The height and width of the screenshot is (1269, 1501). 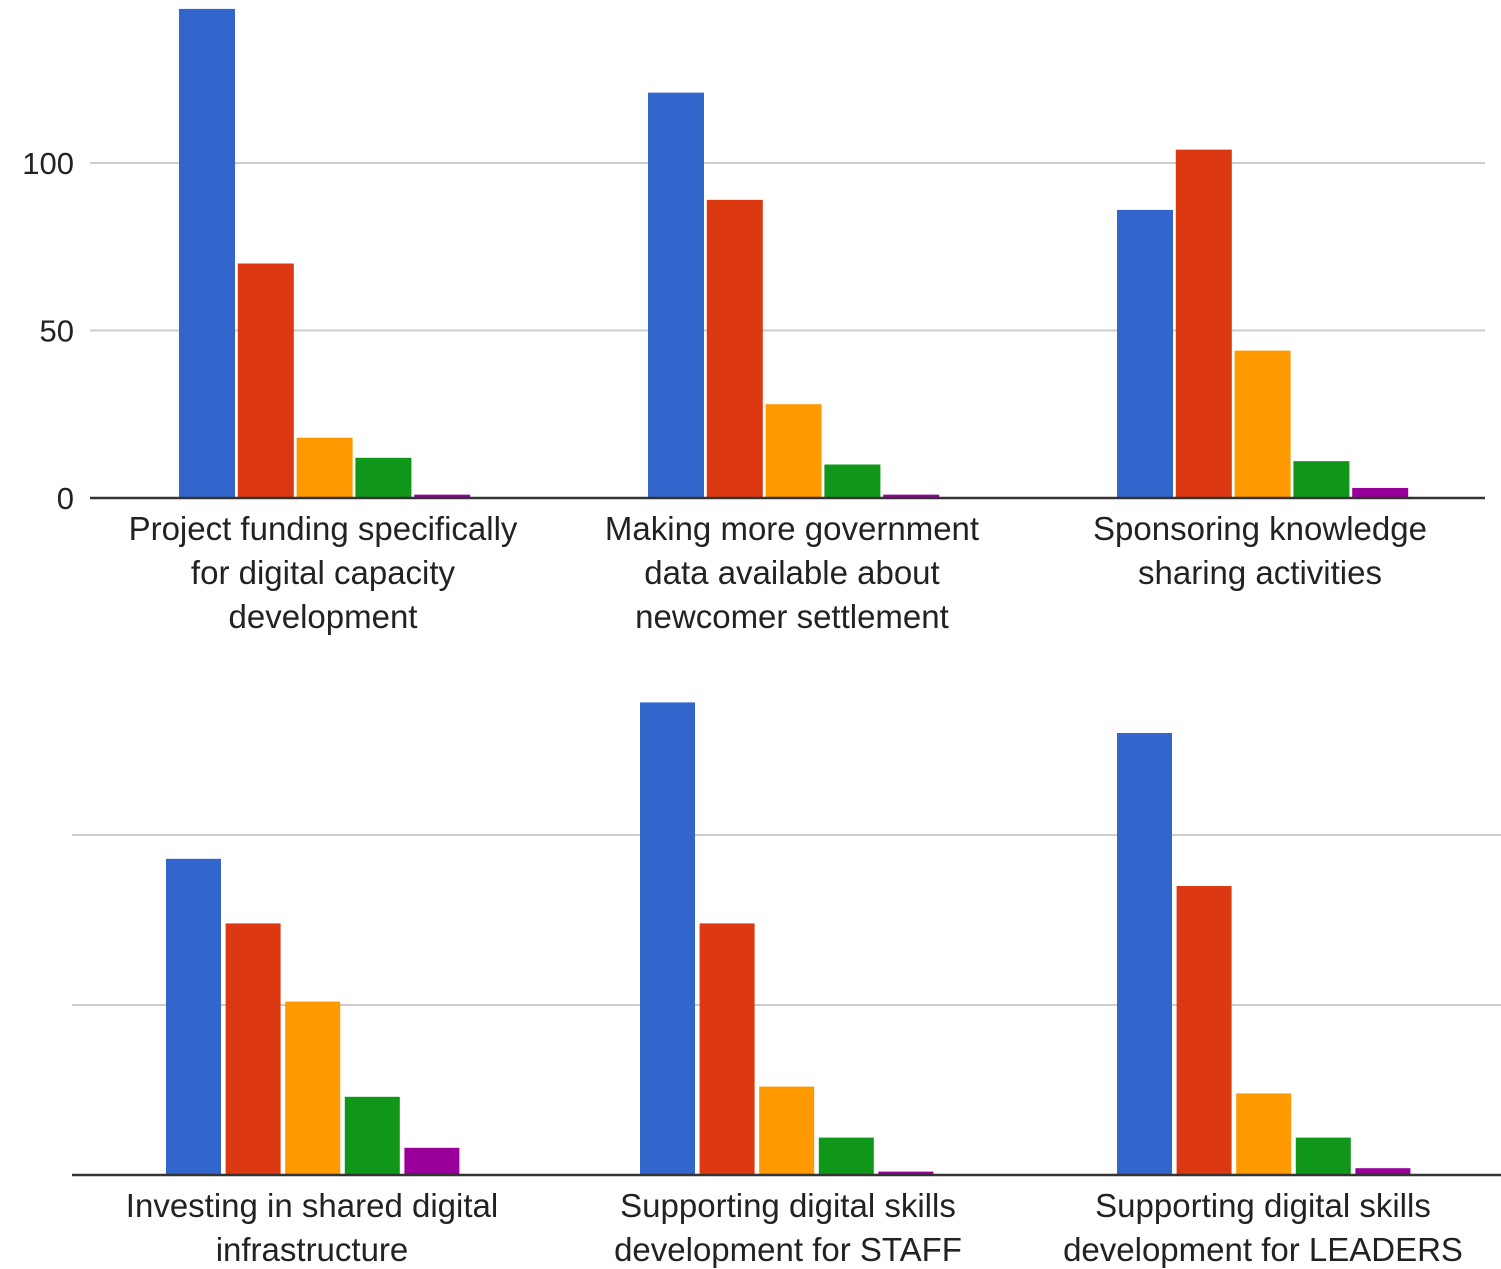 I want to click on category-label-line: Project funding specifically, so click(x=323, y=528).